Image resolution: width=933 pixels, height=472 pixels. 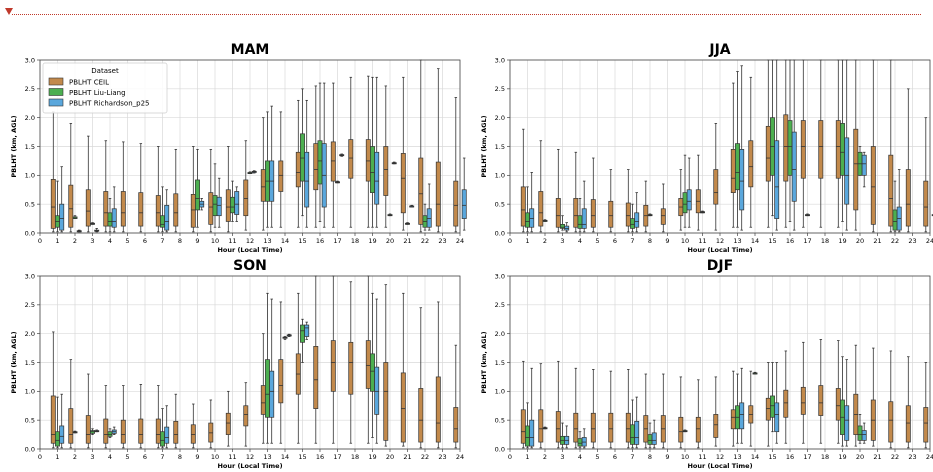 What do you see at coordinates (720, 266) in the screenshot?
I see `chart-title: DJF` at bounding box center [720, 266].